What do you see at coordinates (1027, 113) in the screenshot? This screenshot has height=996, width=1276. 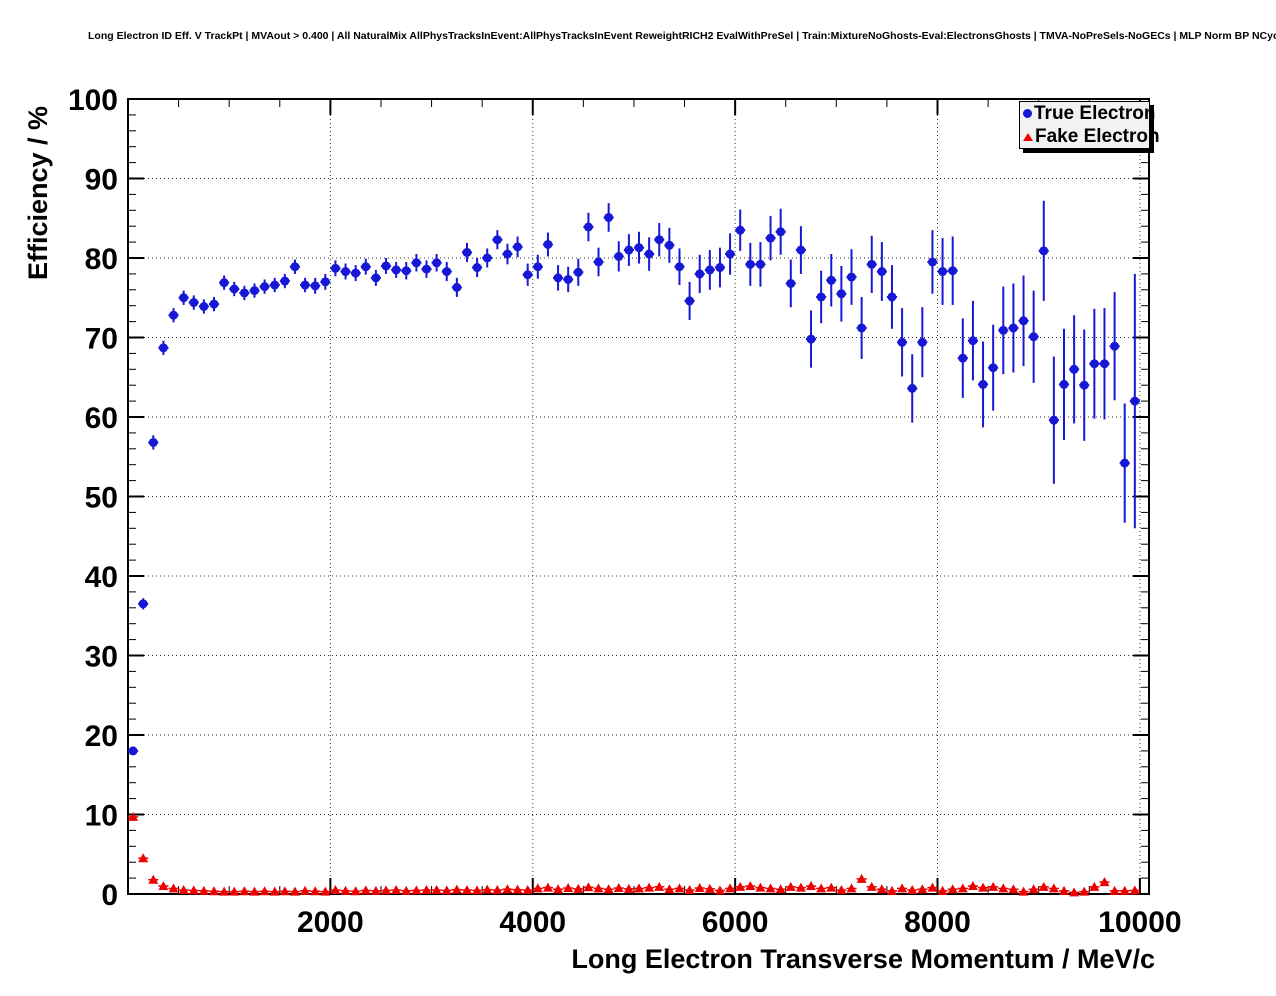 I see `true-electron-marker-icon` at bounding box center [1027, 113].